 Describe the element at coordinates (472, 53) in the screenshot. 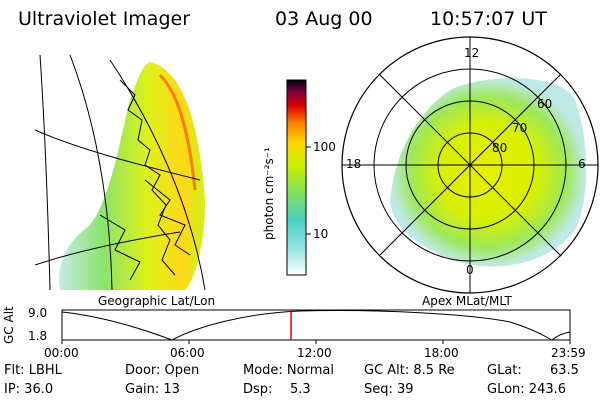

I see `mlt-label-12: 12` at that location.